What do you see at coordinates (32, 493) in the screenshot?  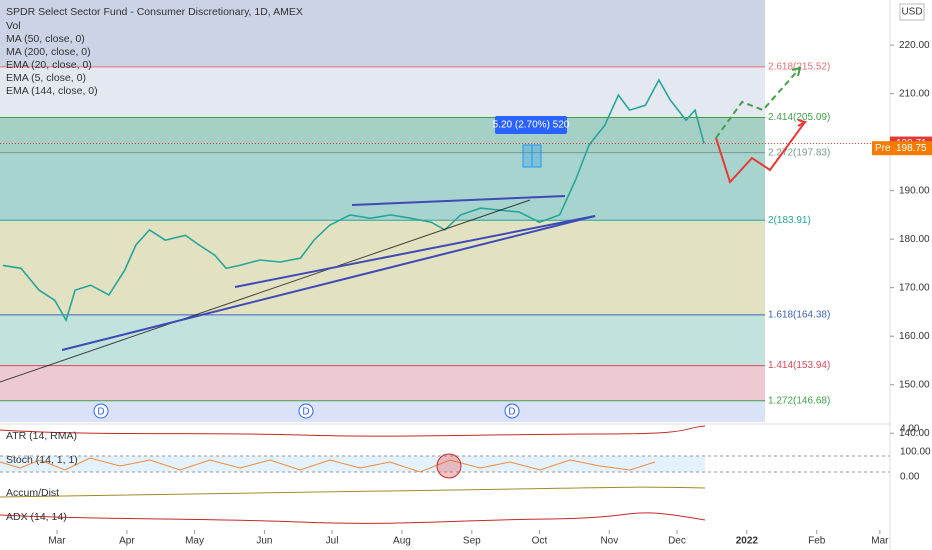 I see `indicator-label: Accum/Dist` at bounding box center [32, 493].